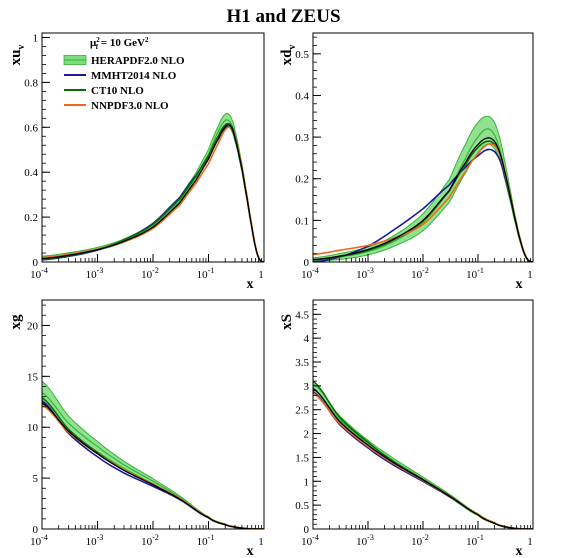  Describe the element at coordinates (302, 411) in the screenshot. I see `y-tick-label: 2.5` at that location.